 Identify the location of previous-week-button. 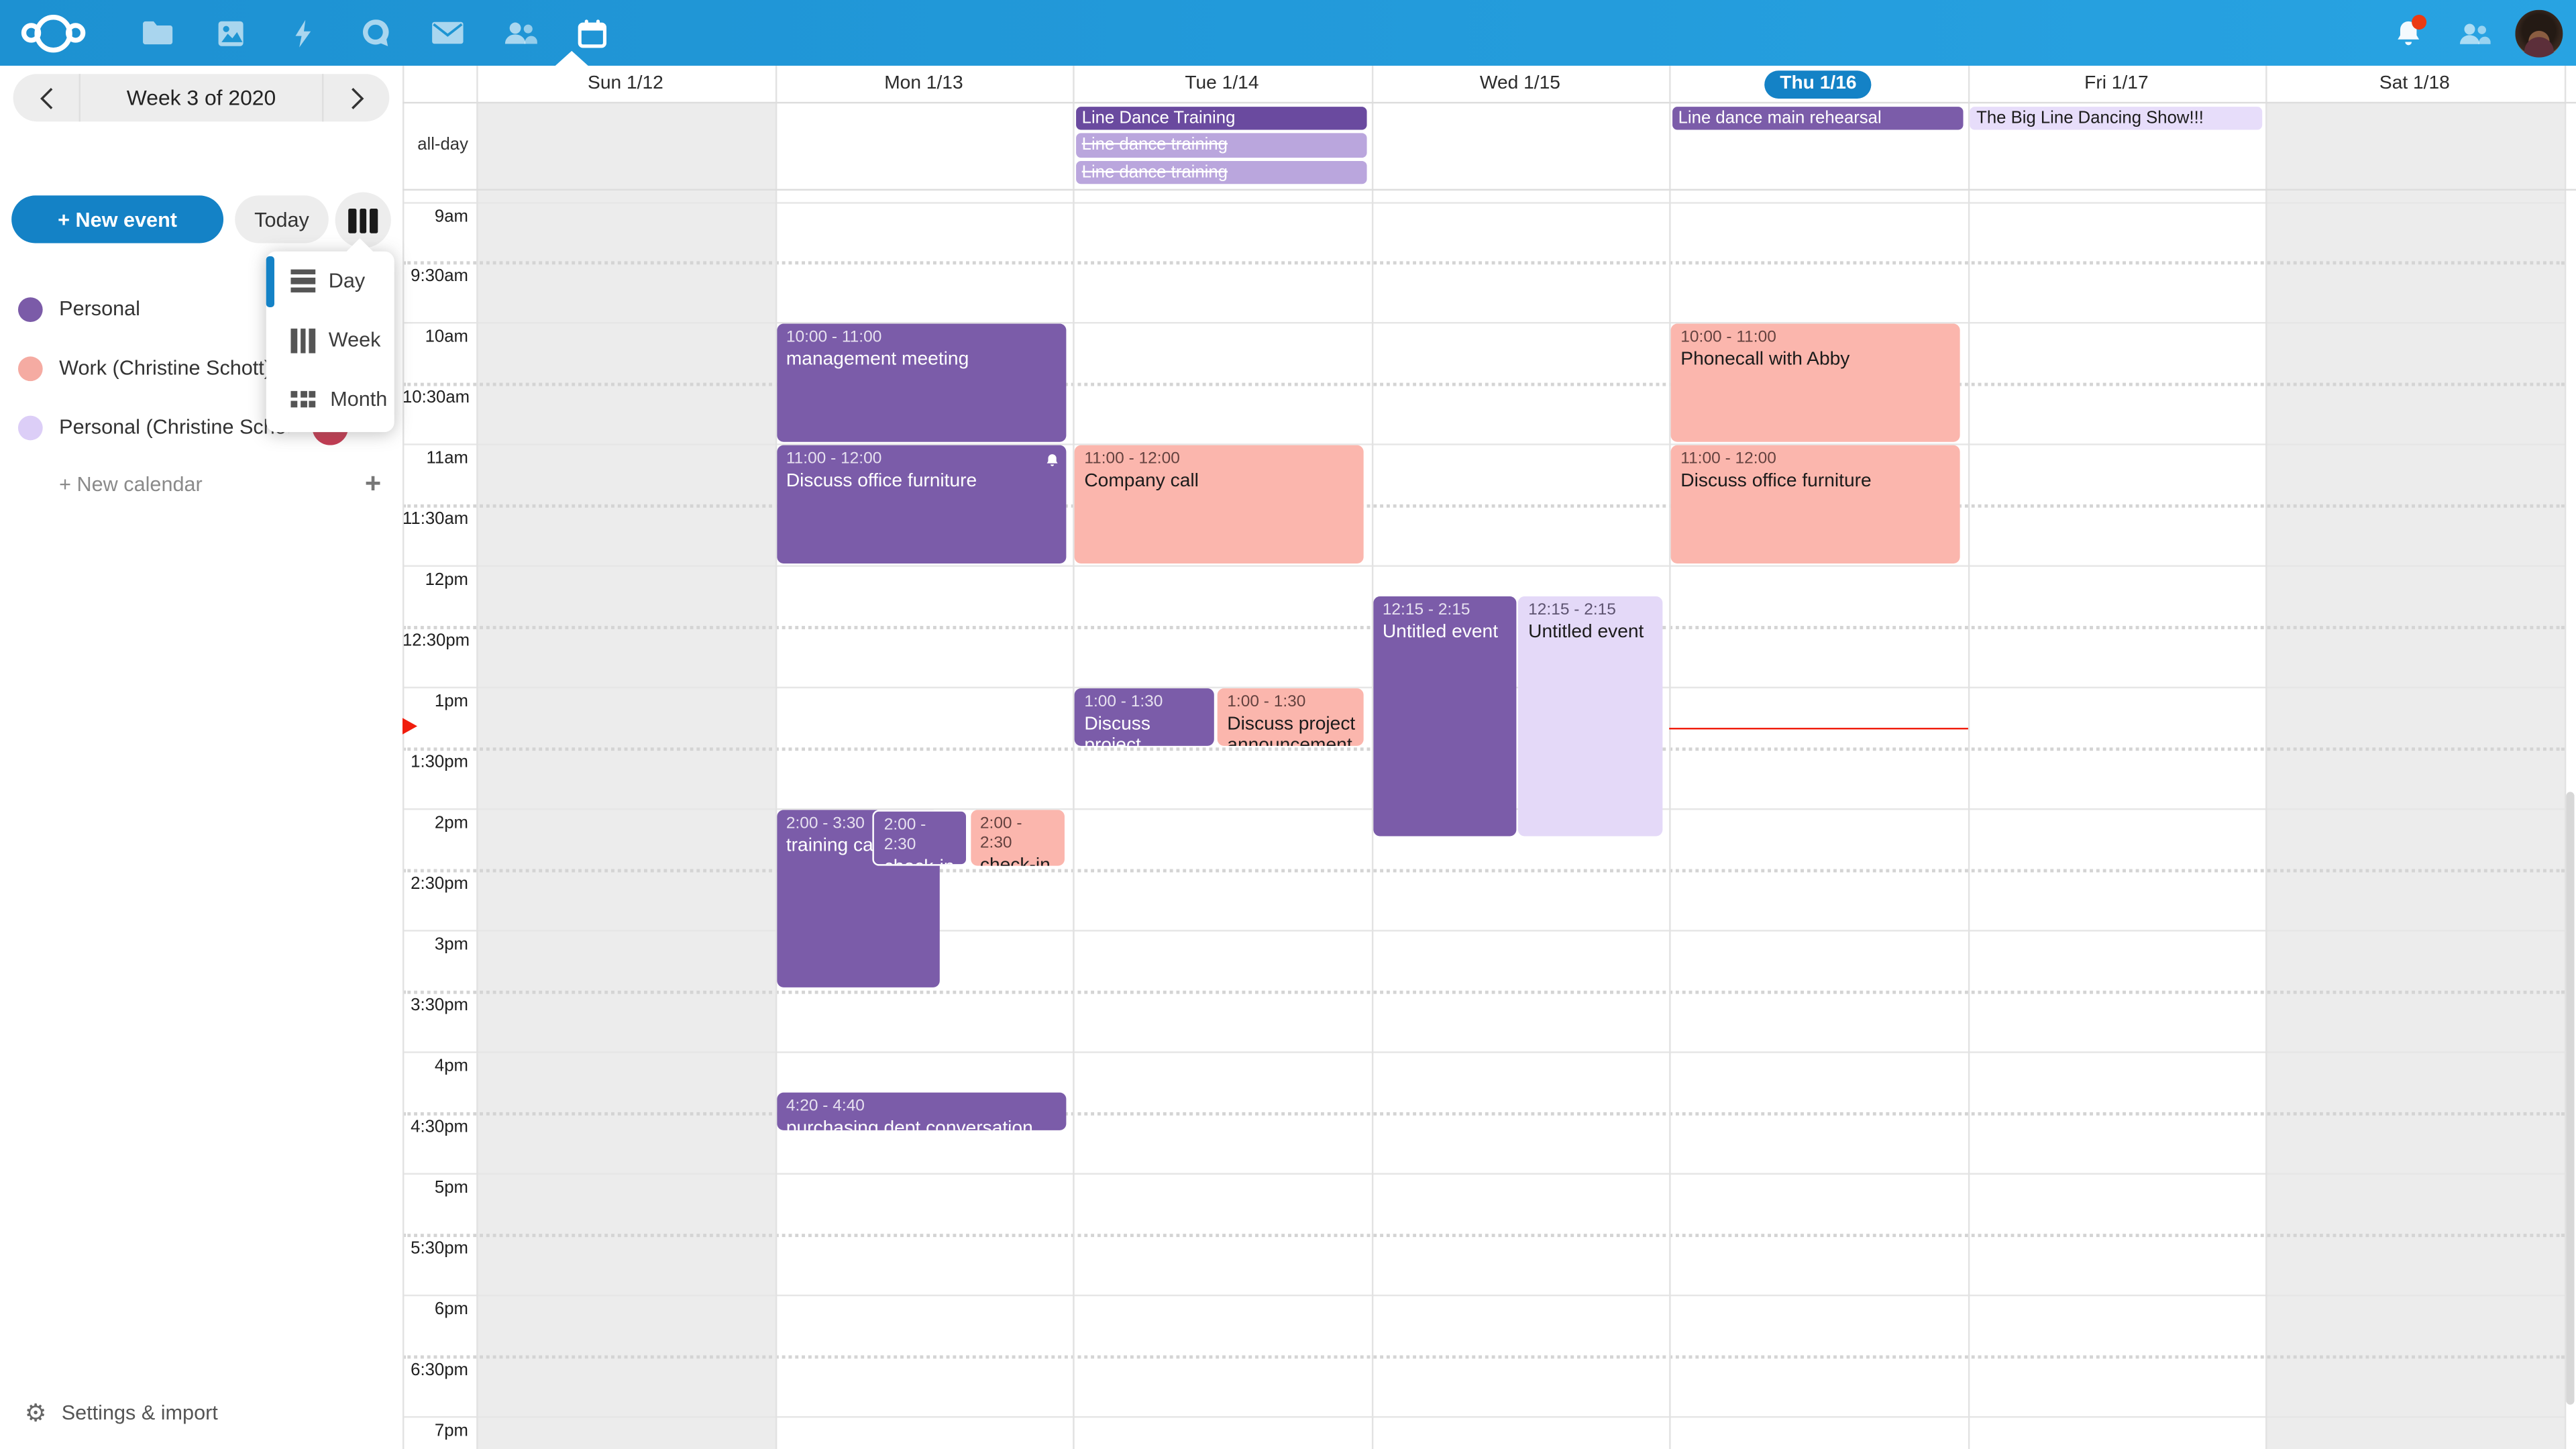
(46, 97).